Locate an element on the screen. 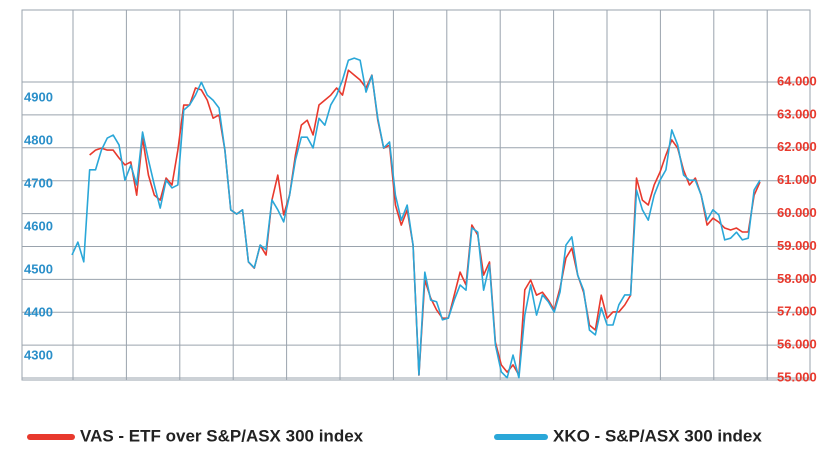  y2-tick-label: 58.000 is located at coordinates (797, 278).